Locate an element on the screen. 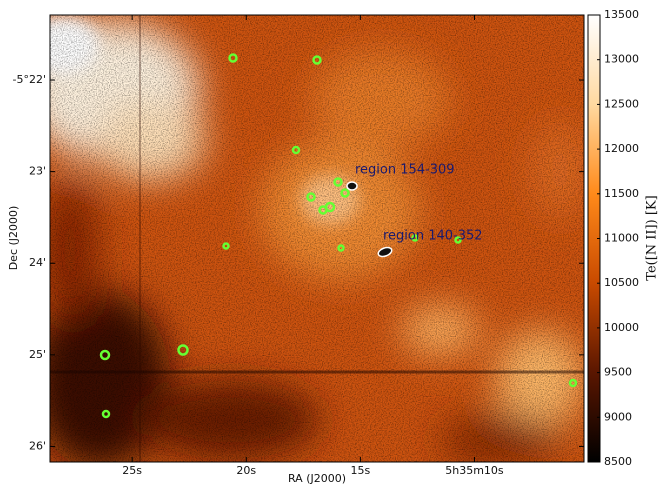 This screenshot has width=665, height=488. x-axis-label: RA (J2000) is located at coordinates (317, 478).